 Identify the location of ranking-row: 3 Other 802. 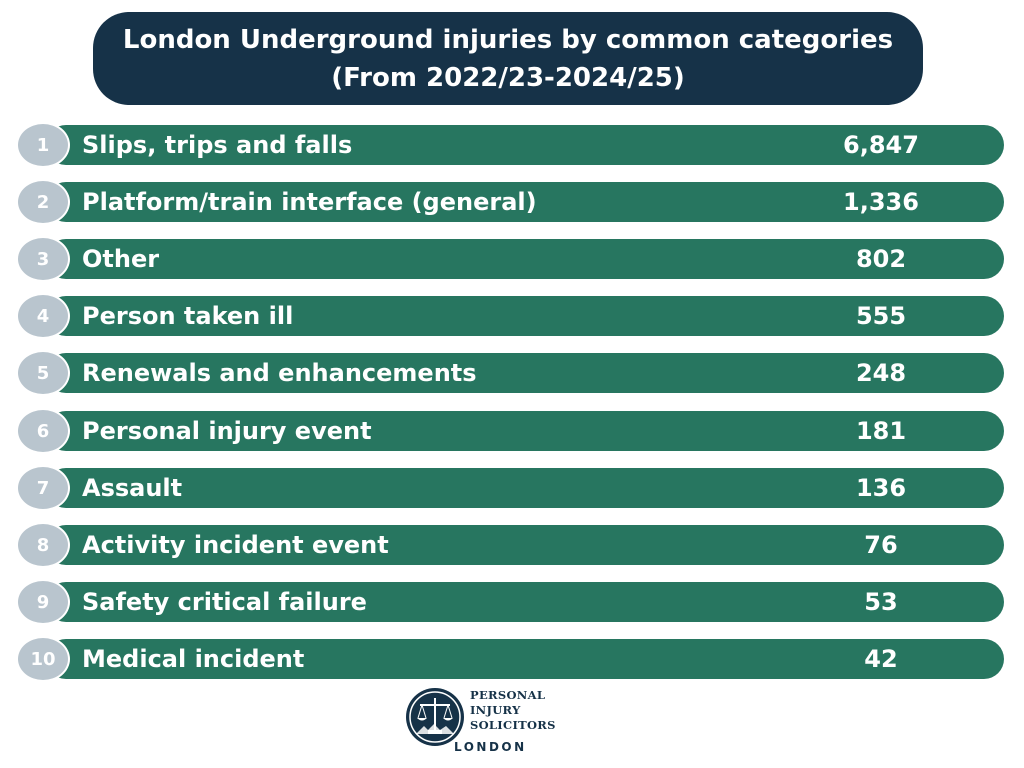
(511, 259).